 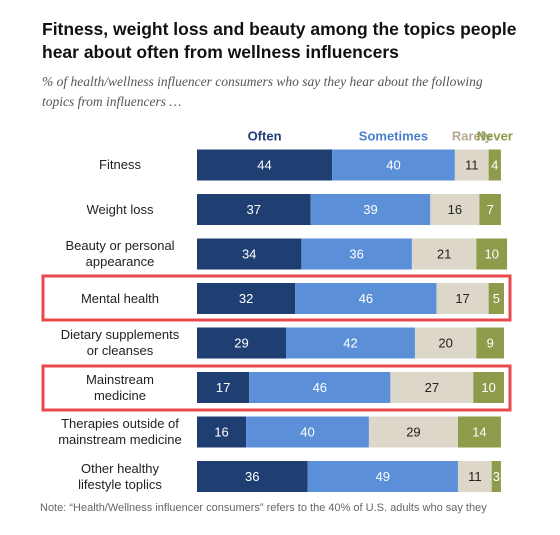 I want to click on legend-label: Rarely, so click(x=472, y=135).